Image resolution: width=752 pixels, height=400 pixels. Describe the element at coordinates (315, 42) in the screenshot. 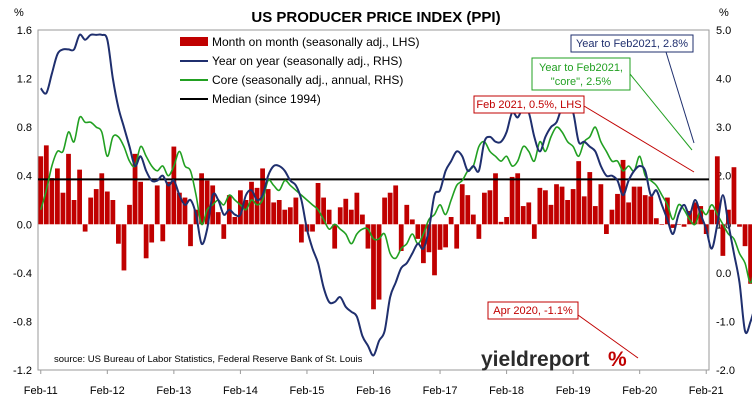

I see `legend-label-mom: Month on month (seasonally adj., LHS)` at that location.